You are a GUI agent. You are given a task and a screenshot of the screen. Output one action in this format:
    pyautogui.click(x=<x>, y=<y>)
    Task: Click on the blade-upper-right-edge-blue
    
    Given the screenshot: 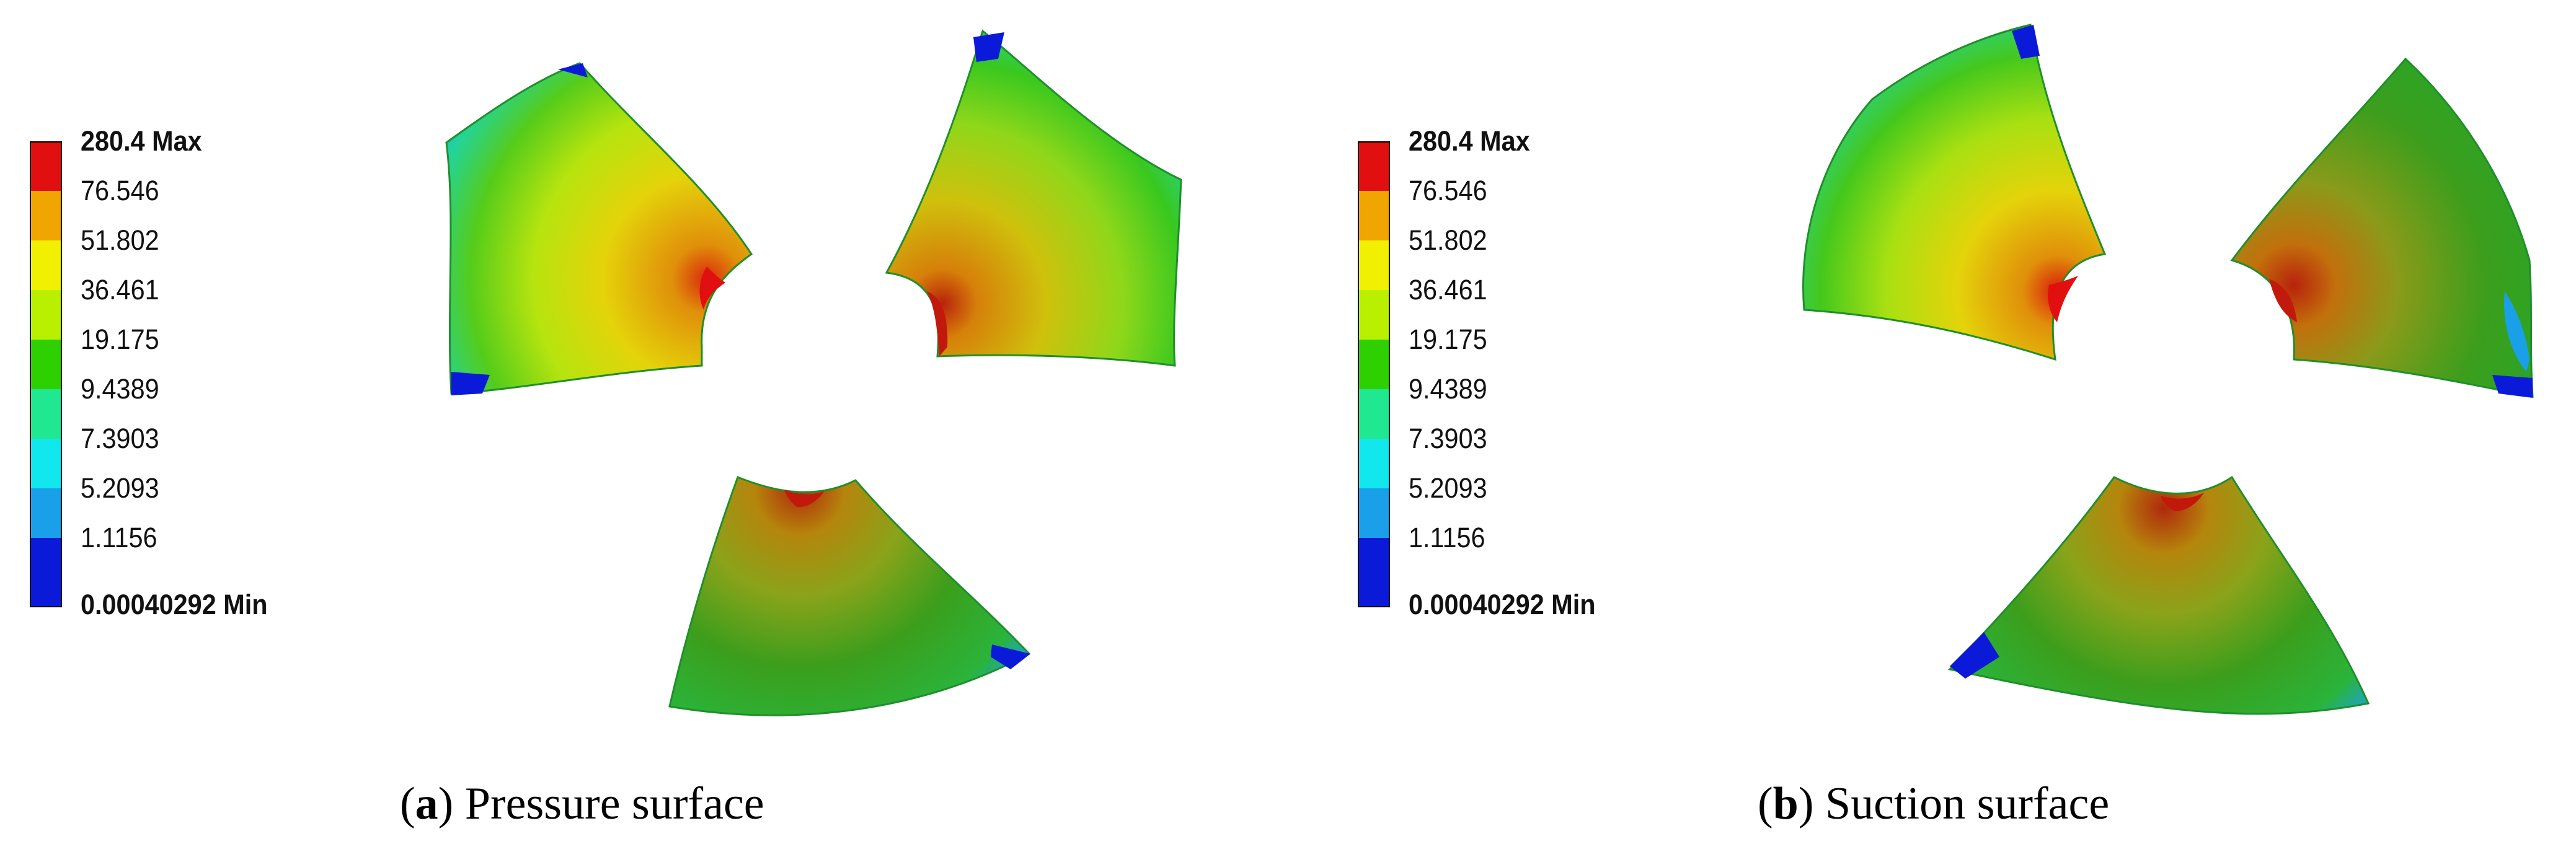 What is the action you would take?
    pyautogui.click(x=2517, y=331)
    